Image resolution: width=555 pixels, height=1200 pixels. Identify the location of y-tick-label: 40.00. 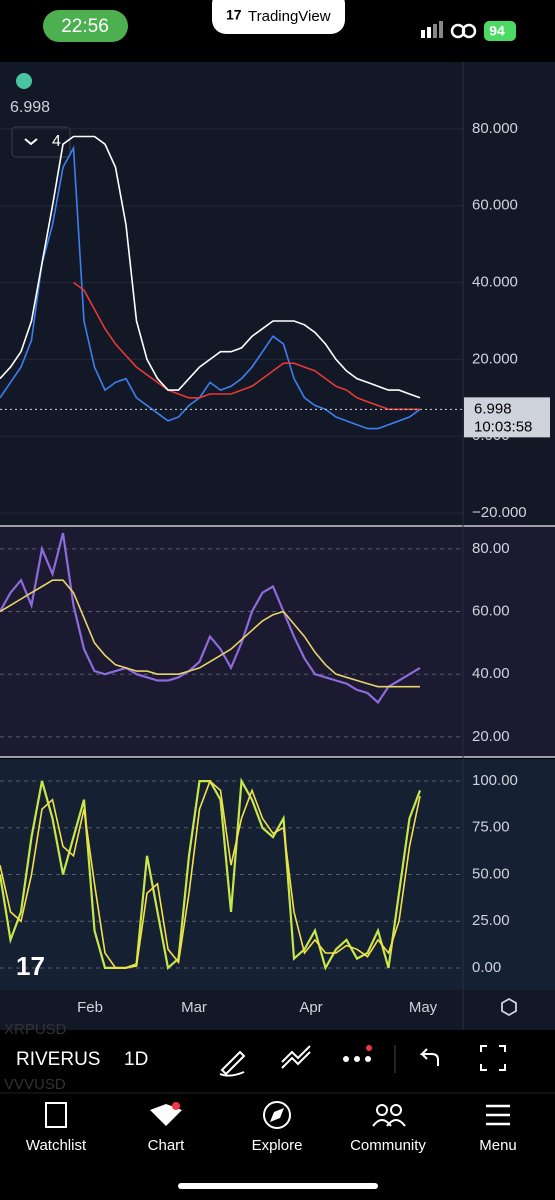
(491, 673).